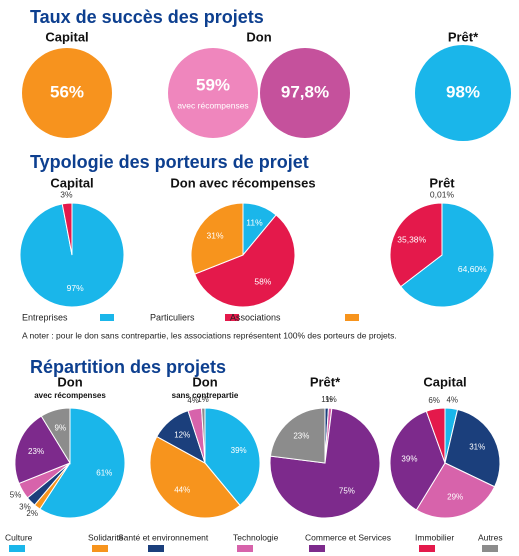 The width and height of the screenshot is (519, 556). What do you see at coordinates (347, 490) in the screenshot?
I see `slice-label: 75%` at bounding box center [347, 490].